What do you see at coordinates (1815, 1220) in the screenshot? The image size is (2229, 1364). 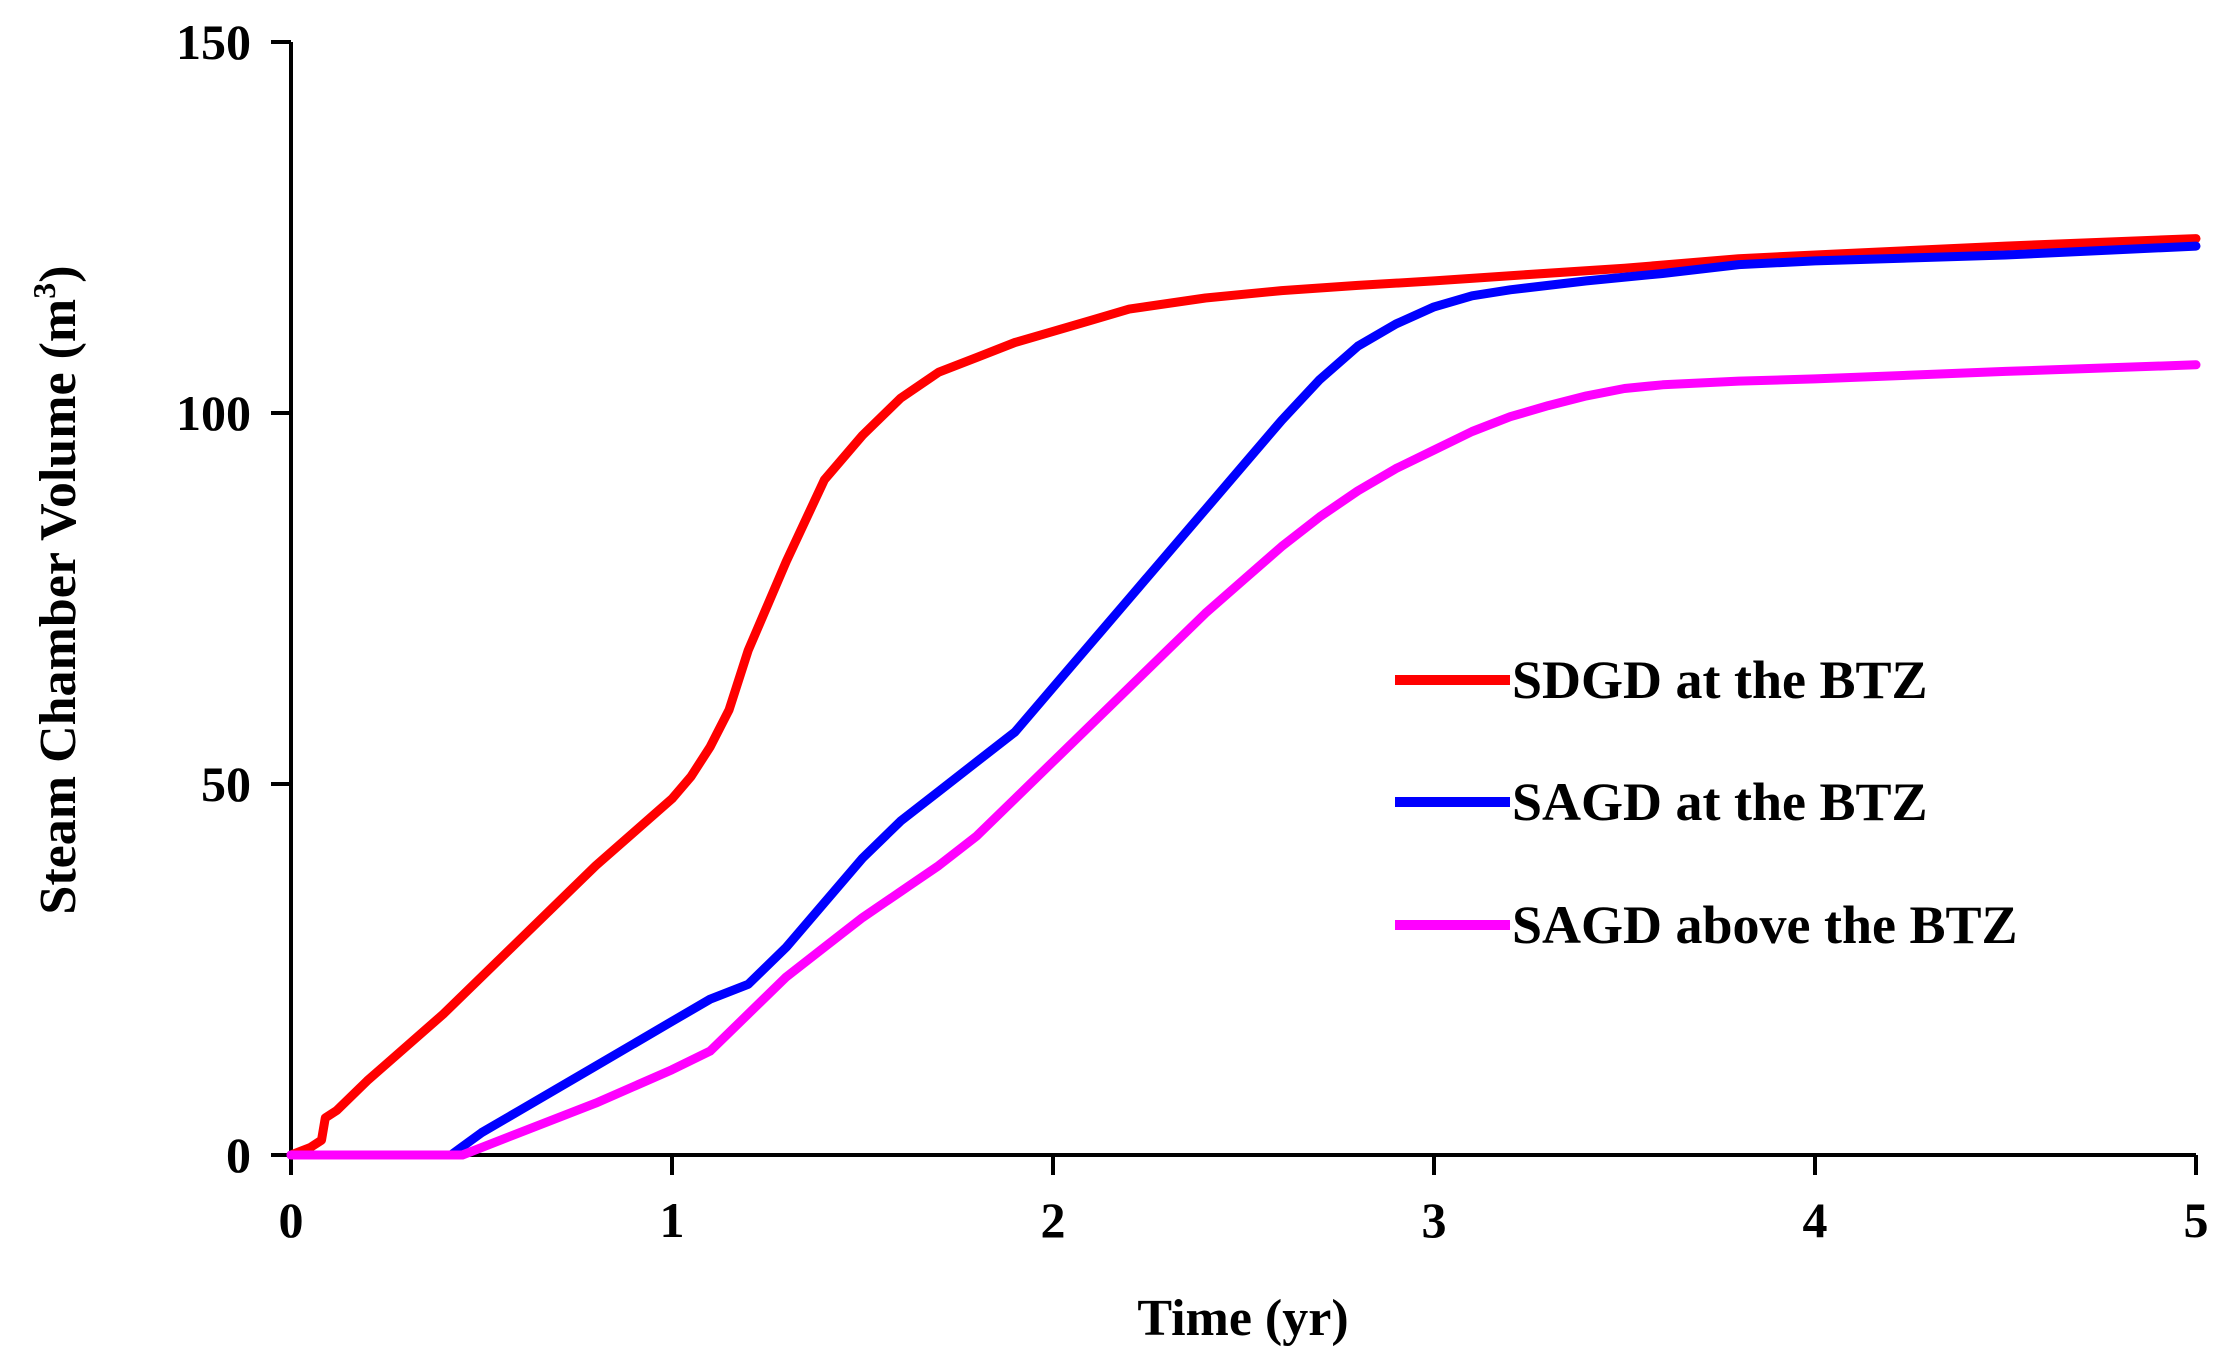 I see `x-tick-label: 4` at bounding box center [1815, 1220].